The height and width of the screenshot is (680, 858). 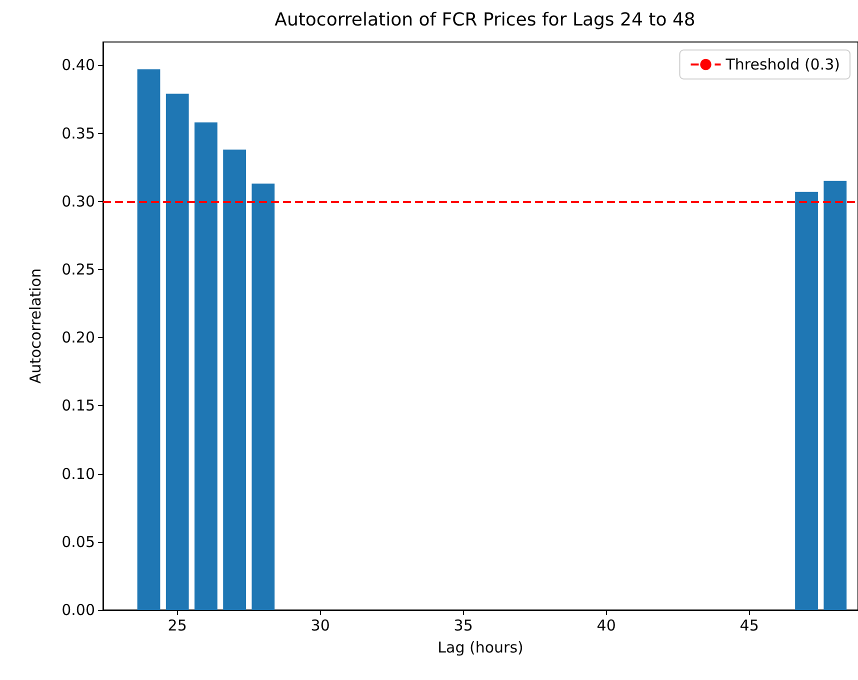 I want to click on x-tick-label: 25, so click(x=177, y=625).